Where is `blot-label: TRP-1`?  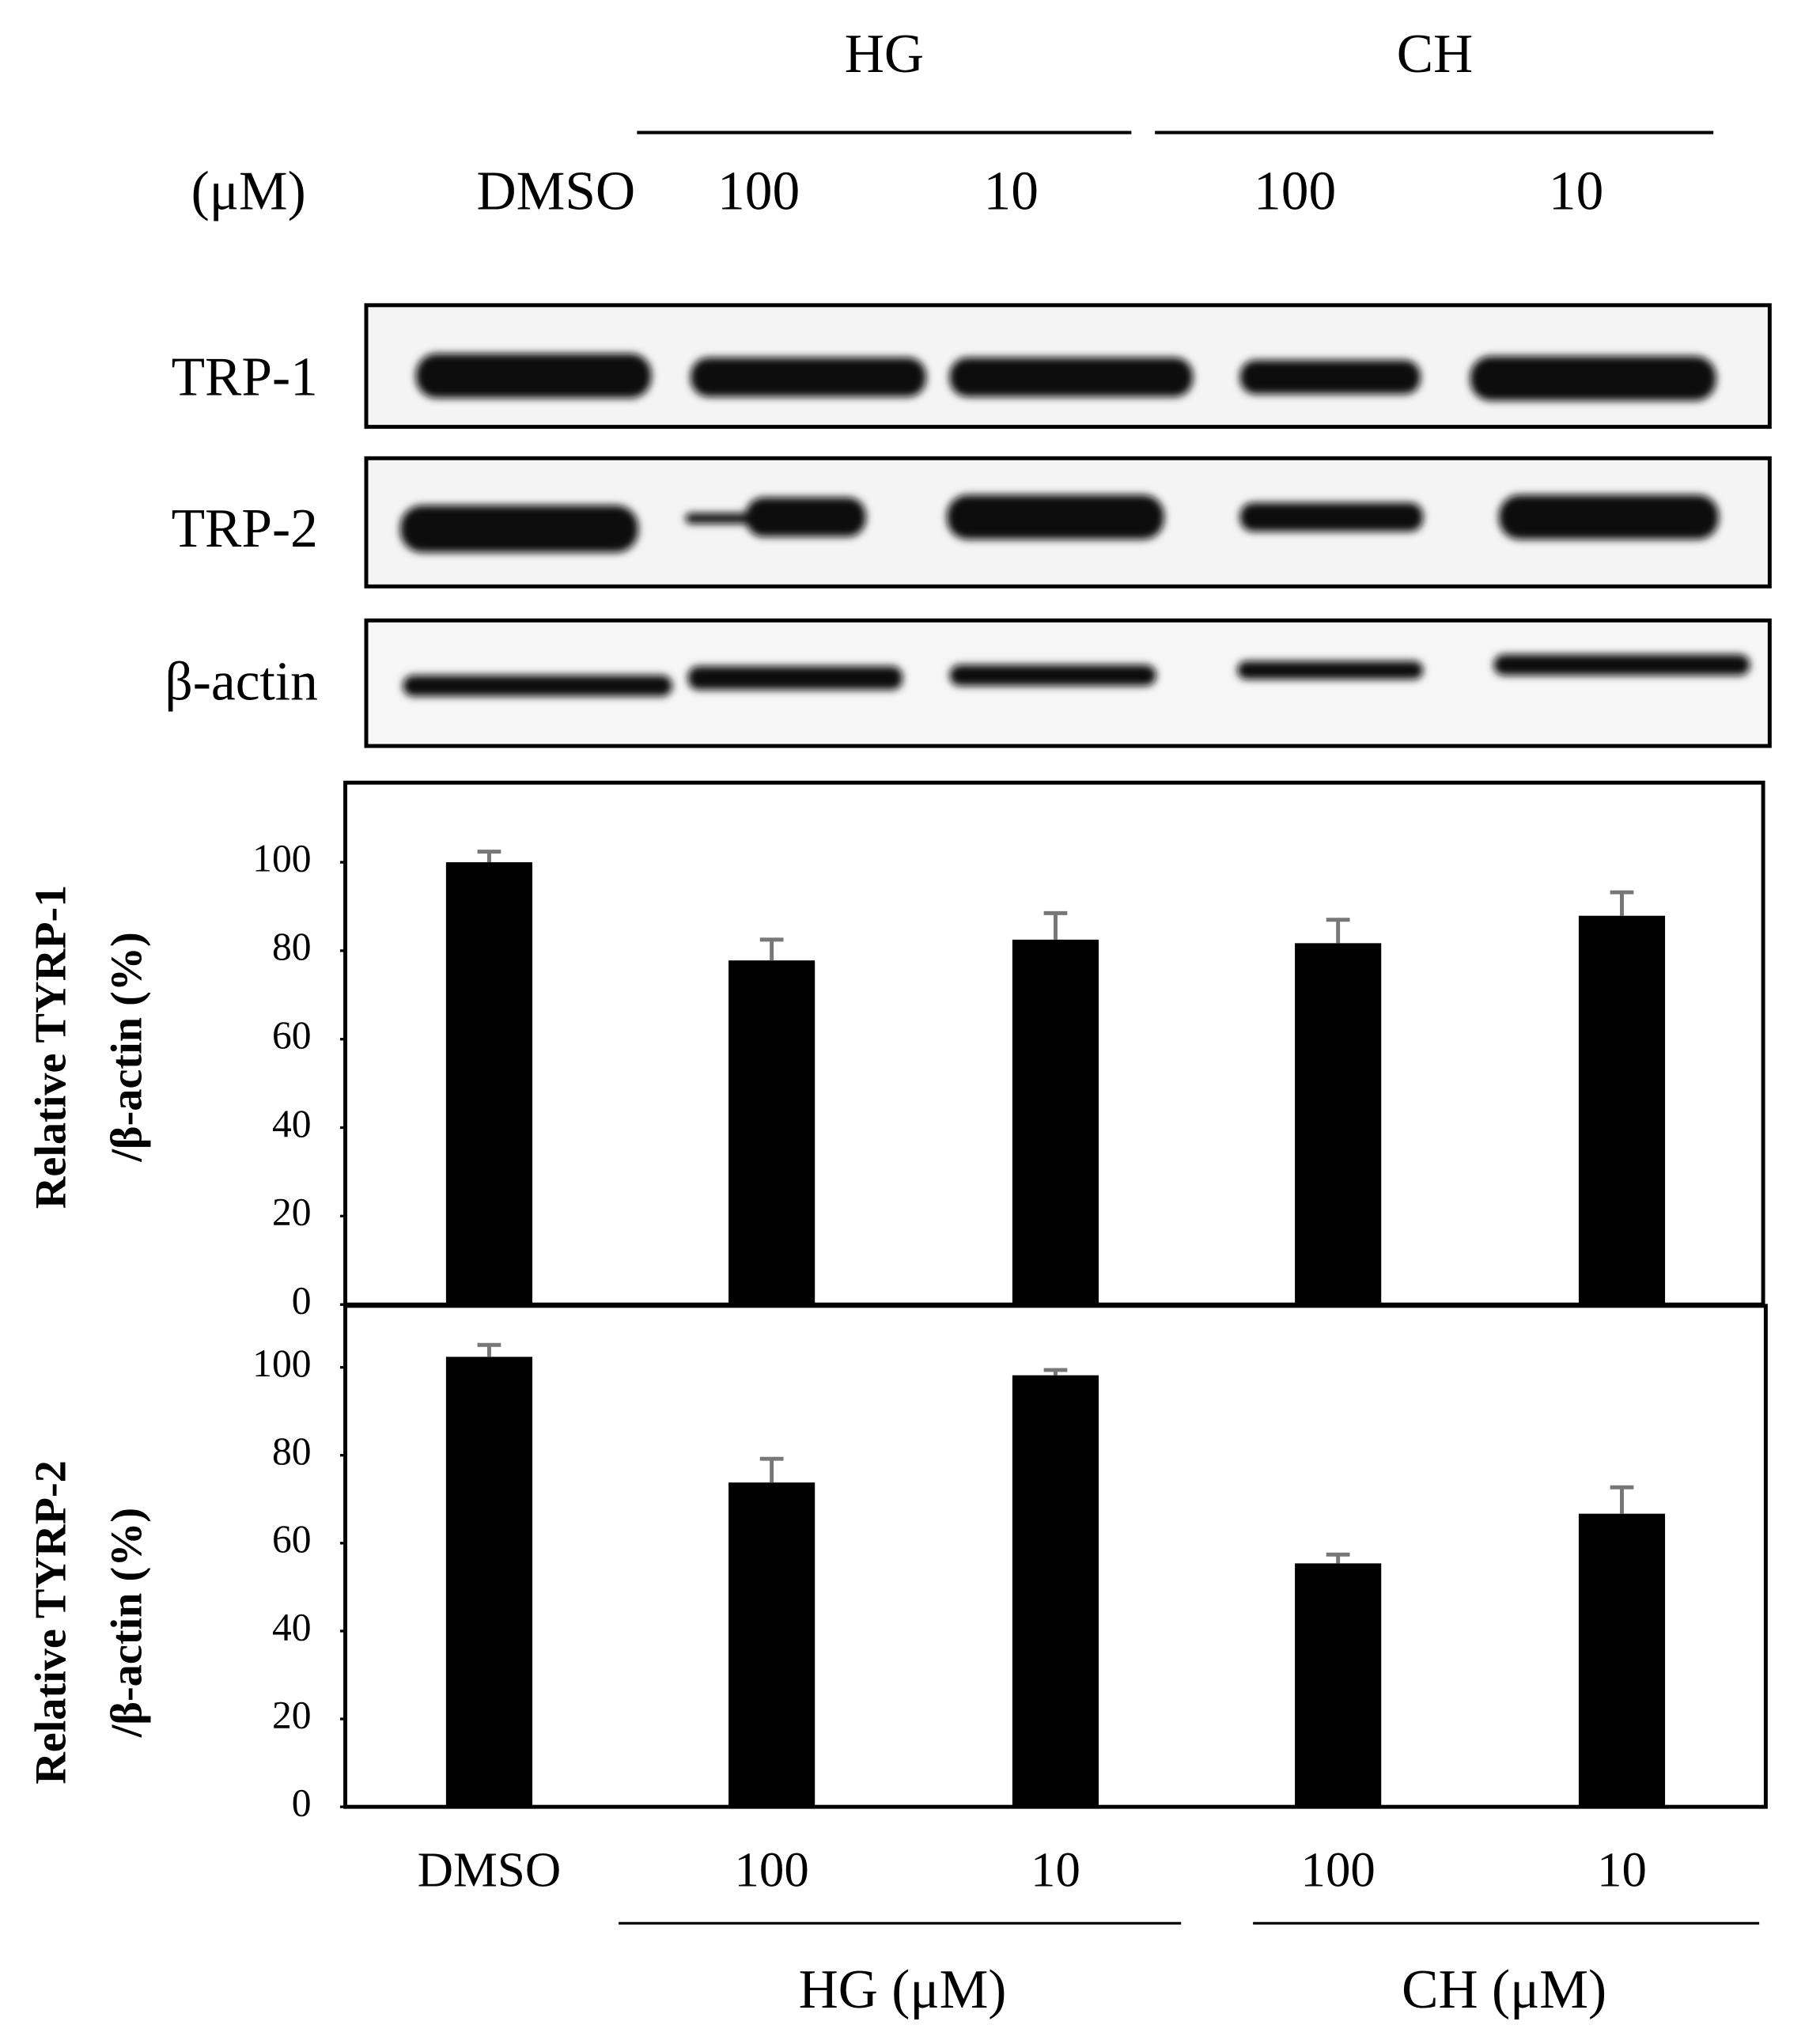
blot-label: TRP-1 is located at coordinates (245, 377).